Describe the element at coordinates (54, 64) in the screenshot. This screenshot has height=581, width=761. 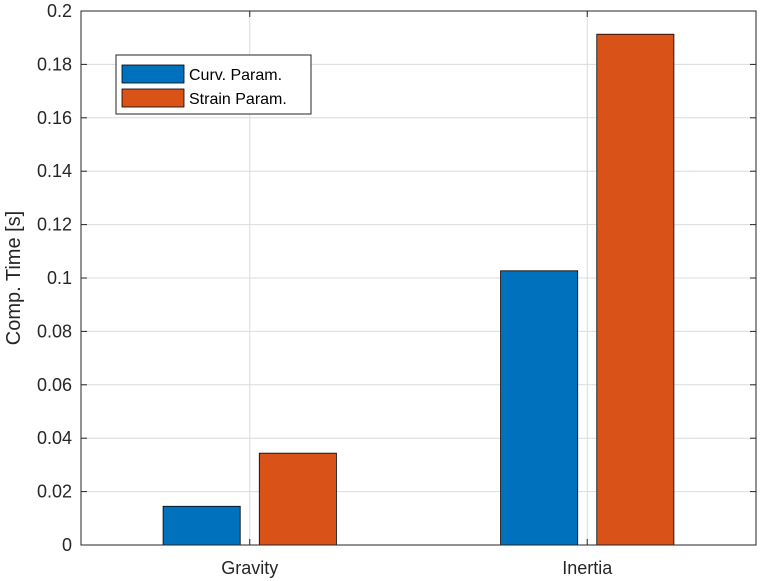
I see `y-tick-label: 0.18` at that location.